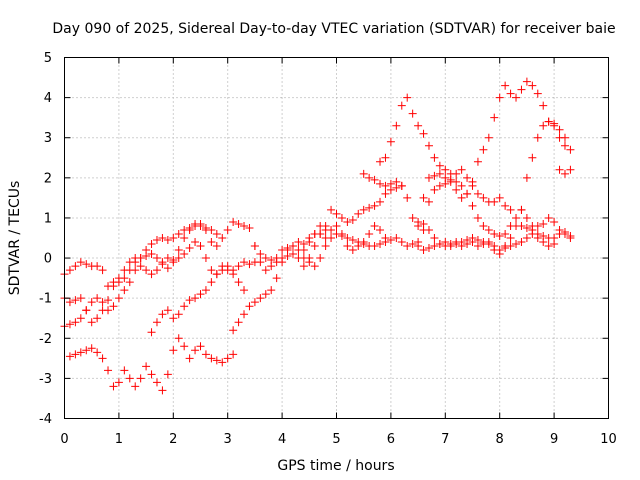 Image resolution: width=640 pixels, height=480 pixels. Describe the element at coordinates (554, 439) in the screenshot. I see `x-tick-label: 9` at that location.